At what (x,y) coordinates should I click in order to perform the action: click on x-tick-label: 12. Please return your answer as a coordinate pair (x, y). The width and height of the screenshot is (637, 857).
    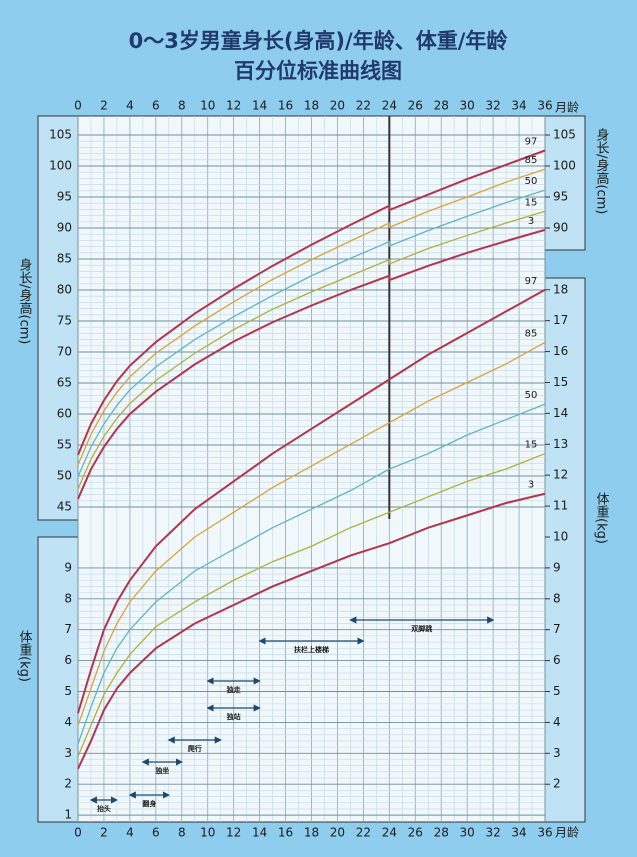
    Looking at the image, I should click on (233, 106).